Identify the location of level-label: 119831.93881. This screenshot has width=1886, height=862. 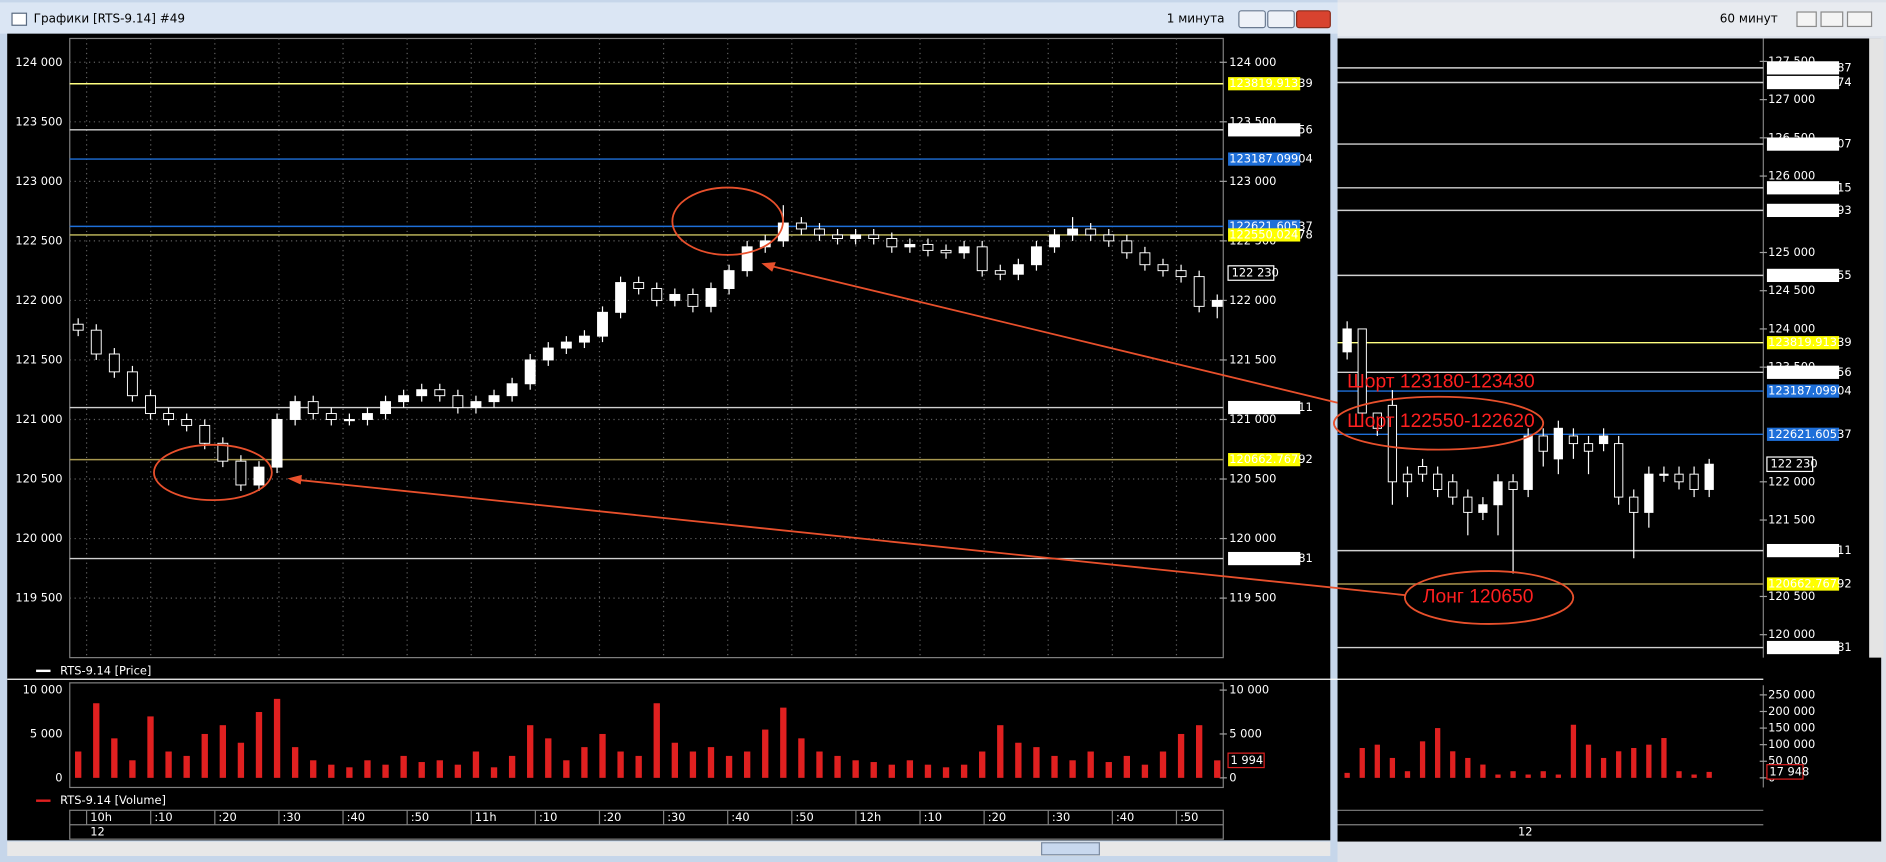
(1270, 558).